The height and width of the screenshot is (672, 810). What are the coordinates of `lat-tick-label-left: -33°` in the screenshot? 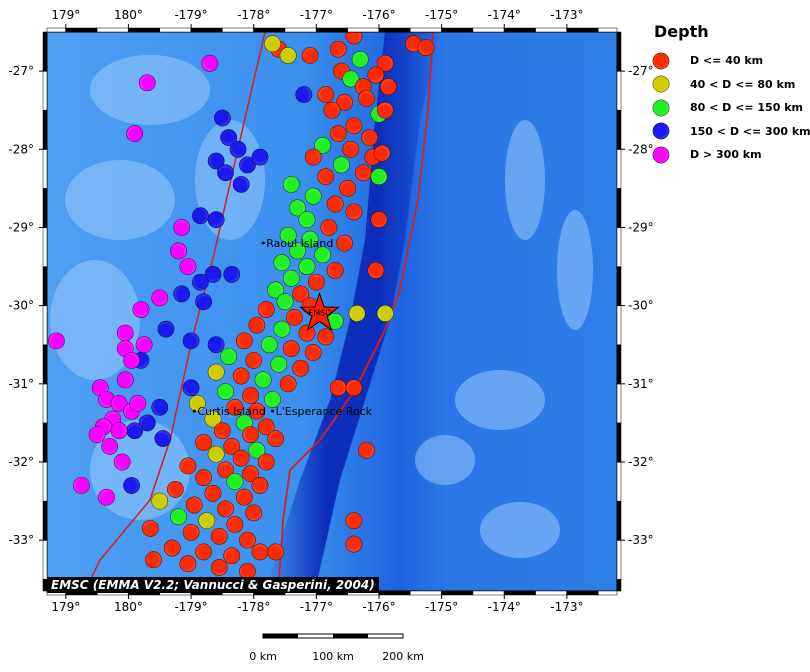 It's located at (21, 540).